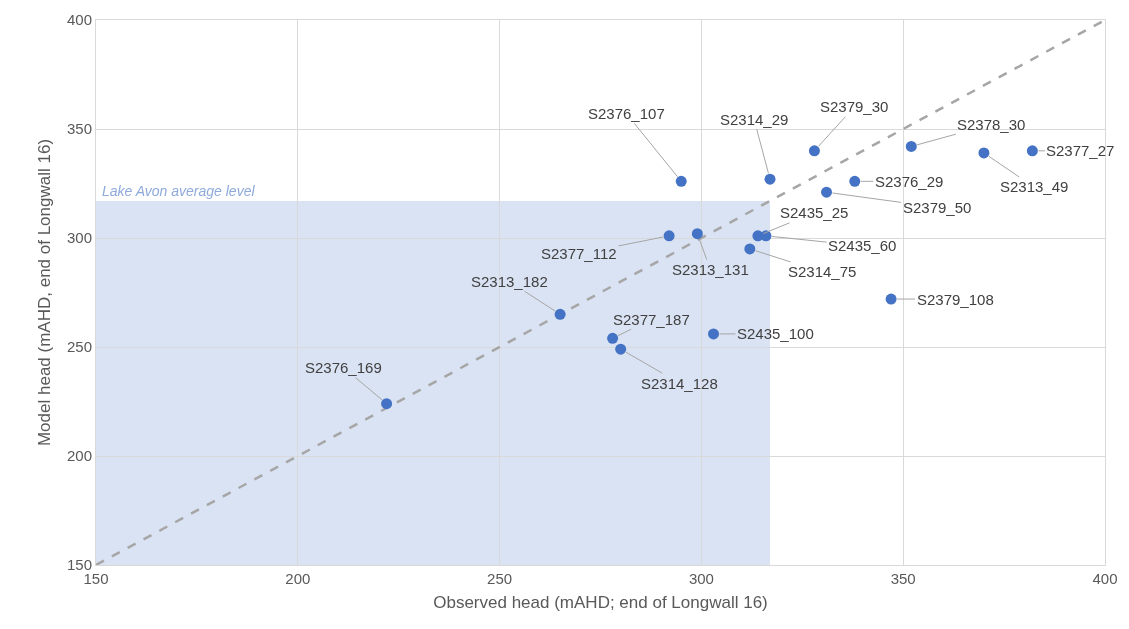  I want to click on y-tick-label: 350, so click(79, 129).